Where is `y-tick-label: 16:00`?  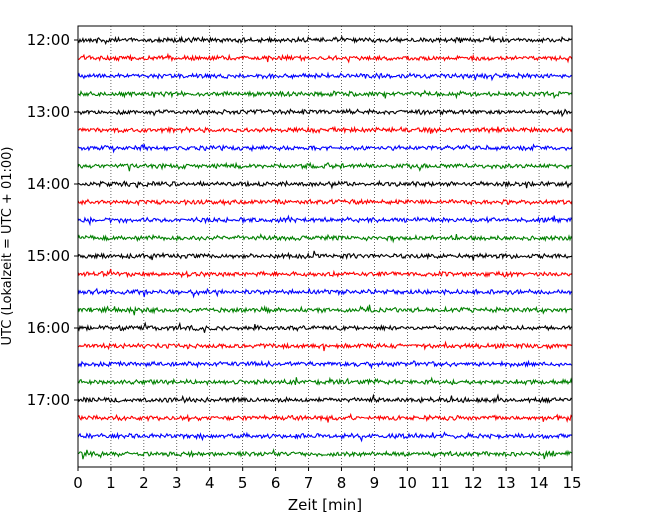
y-tick-label: 16:00 is located at coordinates (48, 328).